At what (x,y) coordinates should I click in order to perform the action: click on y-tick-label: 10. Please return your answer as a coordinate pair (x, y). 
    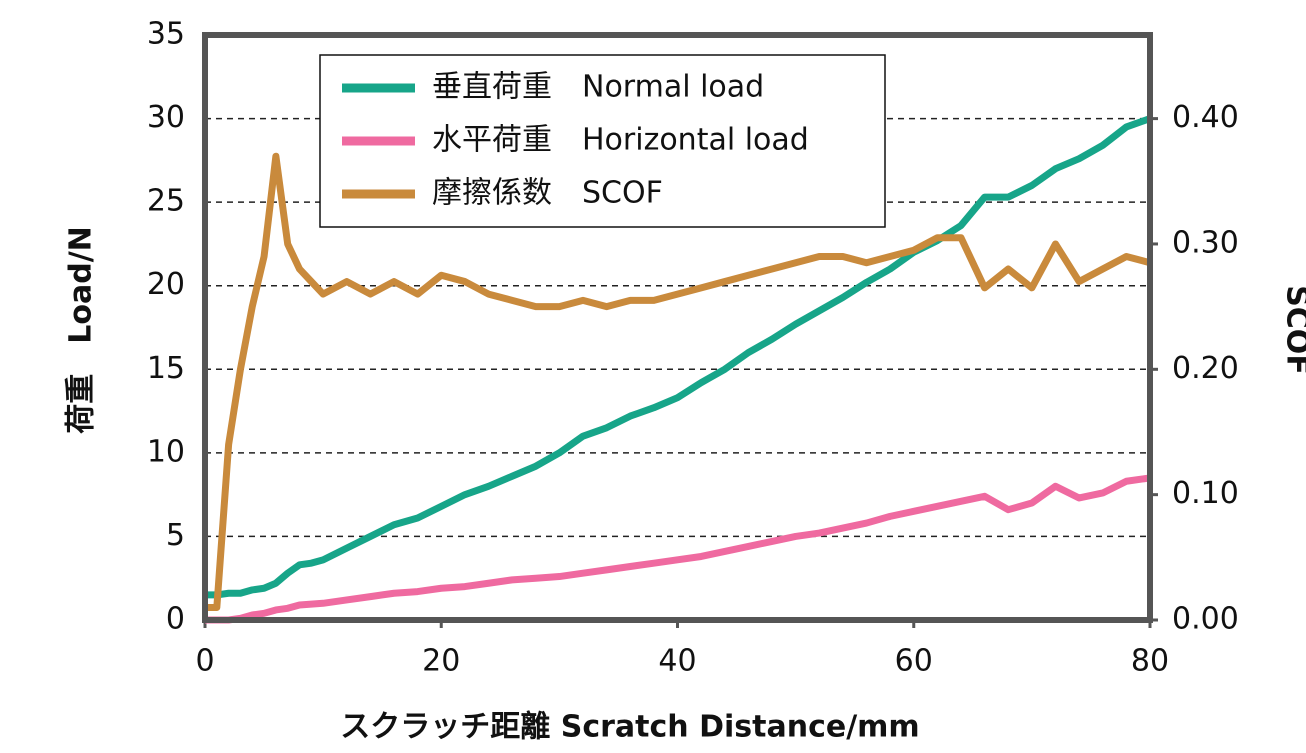
    Looking at the image, I should click on (166, 451).